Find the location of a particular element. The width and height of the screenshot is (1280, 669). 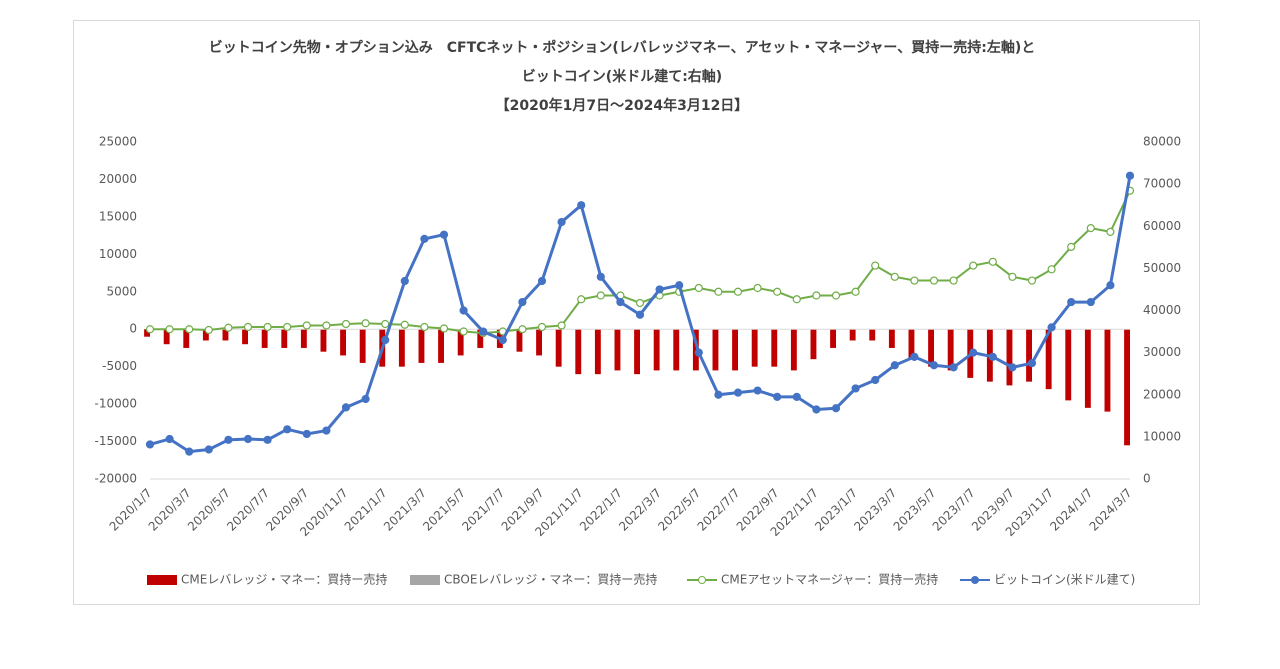

y2-tick-label: 80000 is located at coordinates (1162, 142).